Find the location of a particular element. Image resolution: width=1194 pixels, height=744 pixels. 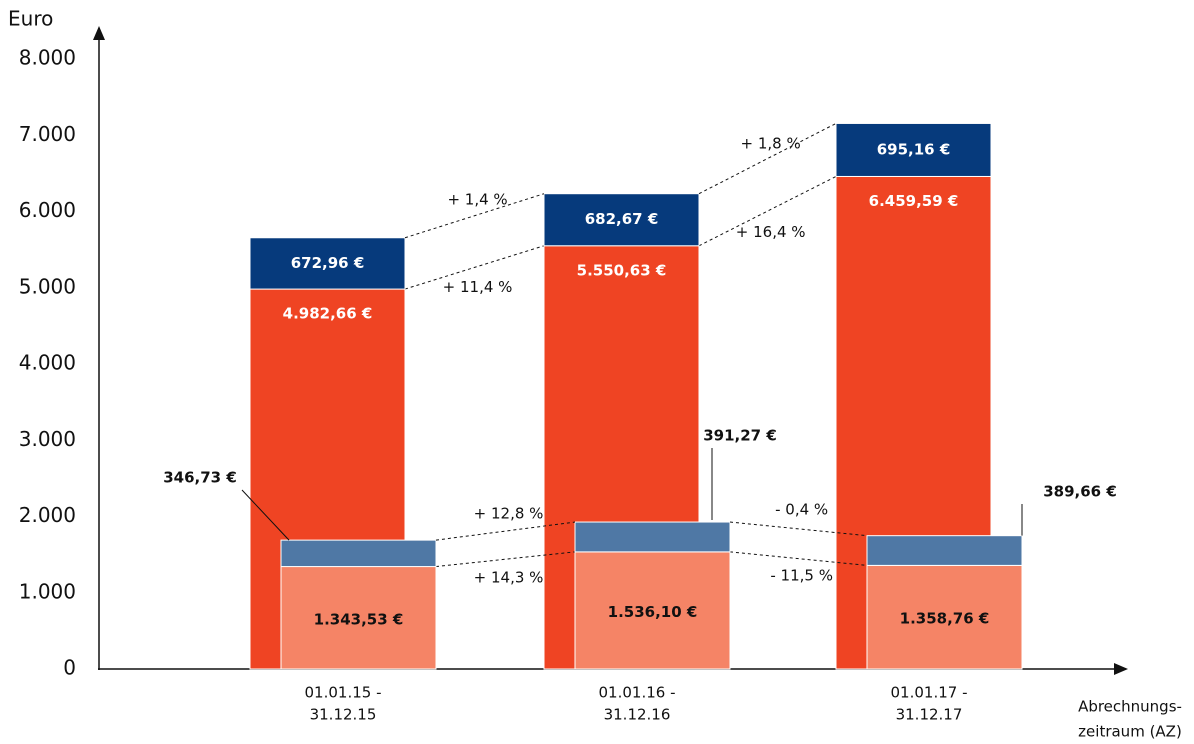

y-tick-label: 8.000 is located at coordinates (47, 58).